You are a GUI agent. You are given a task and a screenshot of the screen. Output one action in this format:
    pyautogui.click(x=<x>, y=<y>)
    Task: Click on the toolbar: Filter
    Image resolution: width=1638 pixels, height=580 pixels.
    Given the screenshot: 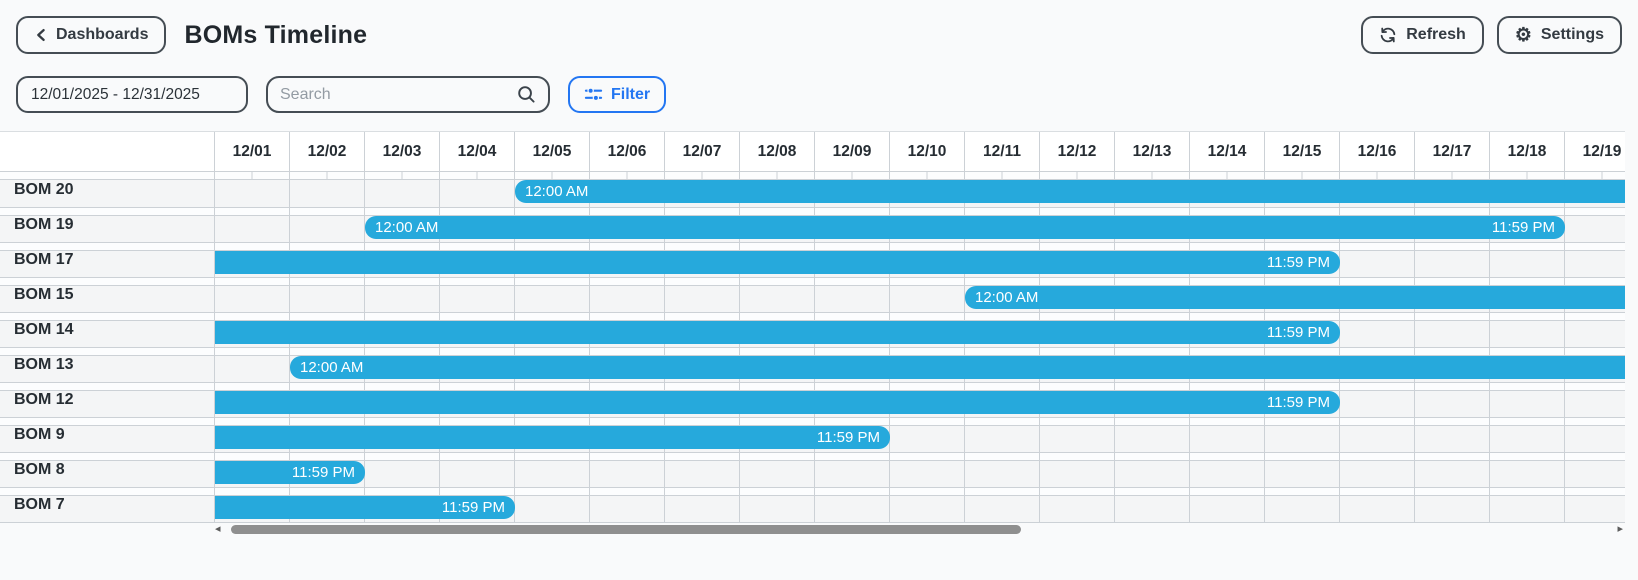 What is the action you would take?
    pyautogui.click(x=819, y=94)
    